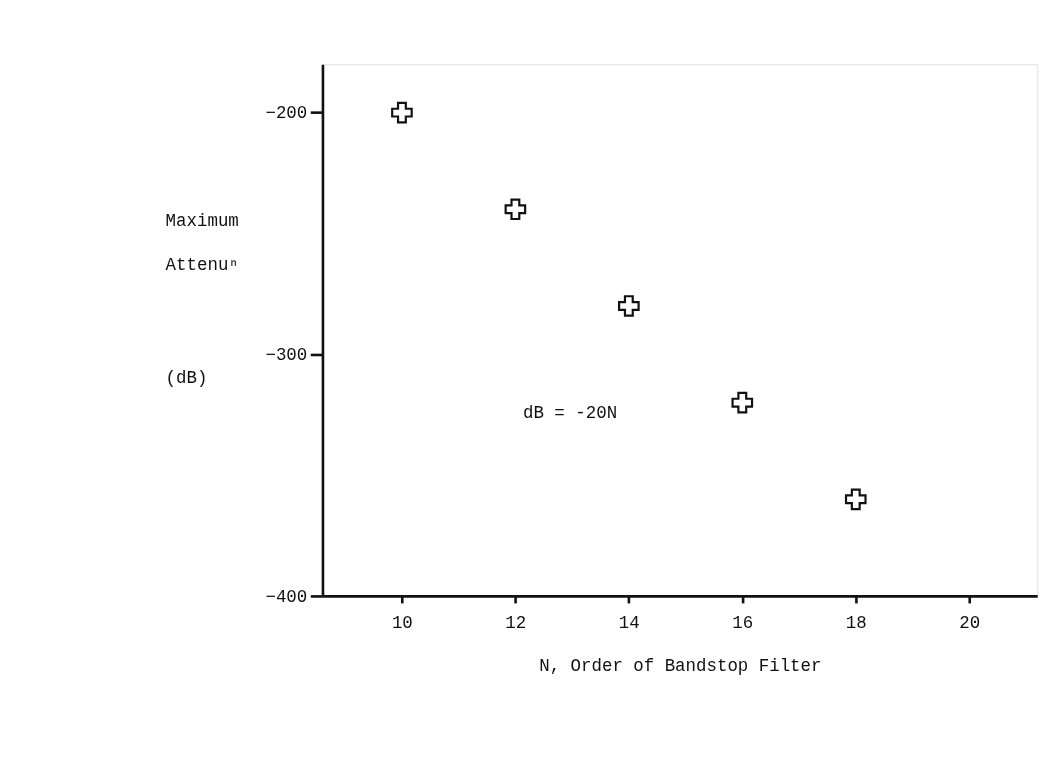 The image size is (1046, 771). What do you see at coordinates (286, 596) in the screenshot?
I see `y-tick-label: −400` at bounding box center [286, 596].